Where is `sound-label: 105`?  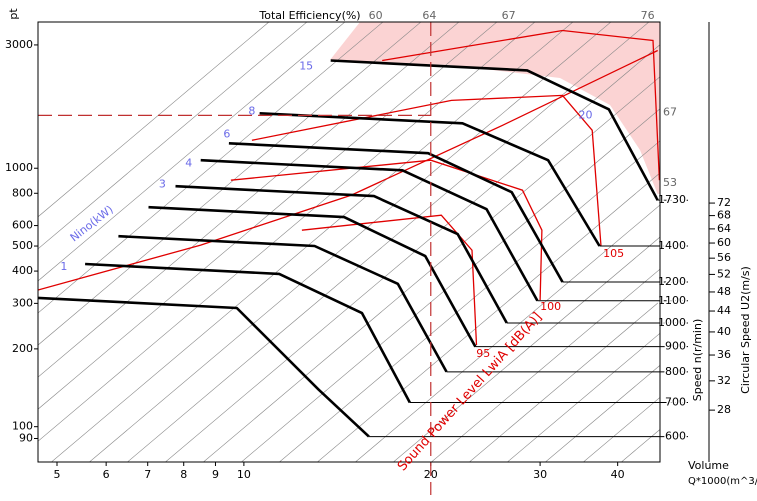 sound-label: 105 is located at coordinates (613, 253).